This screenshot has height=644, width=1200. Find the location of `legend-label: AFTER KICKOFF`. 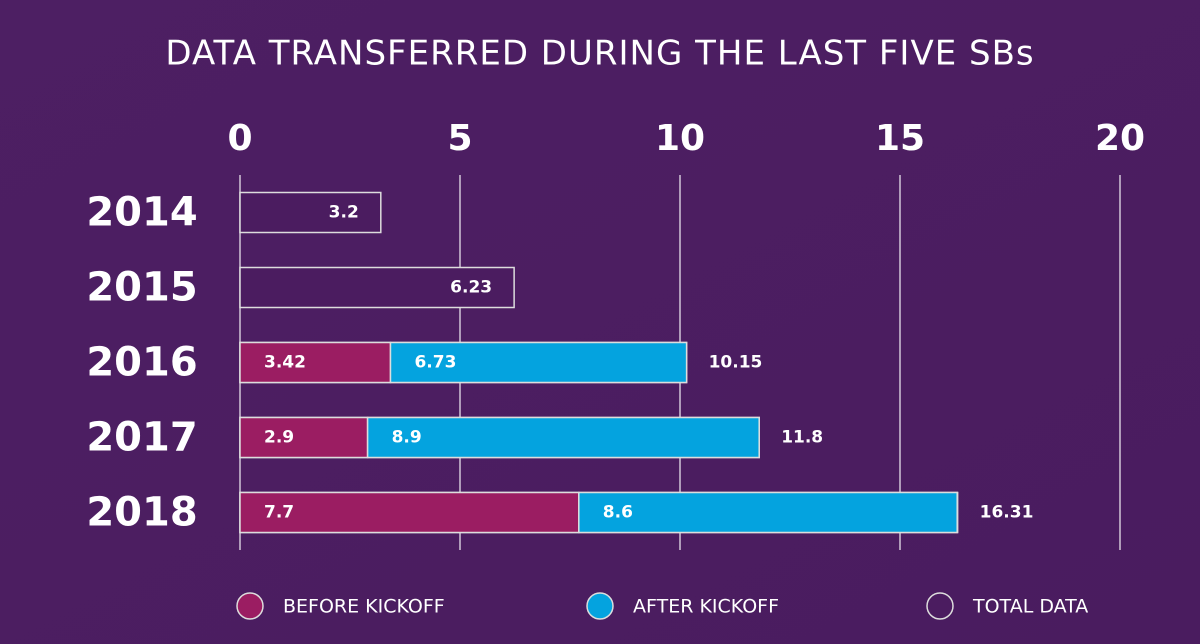

legend-label: AFTER KICKOFF is located at coordinates (706, 607).